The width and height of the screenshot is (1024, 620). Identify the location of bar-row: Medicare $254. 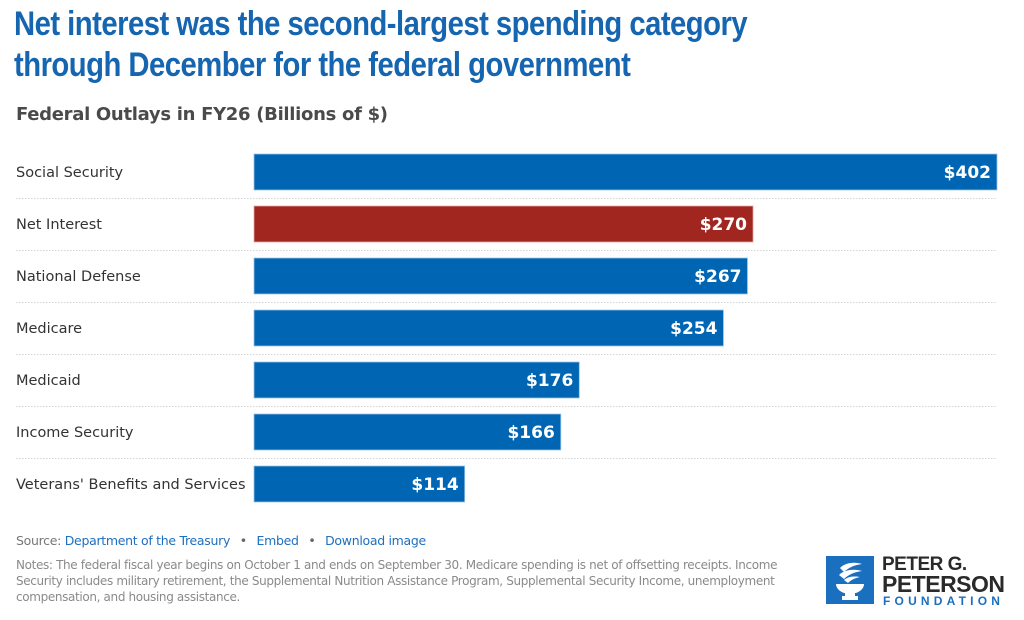
(506, 332).